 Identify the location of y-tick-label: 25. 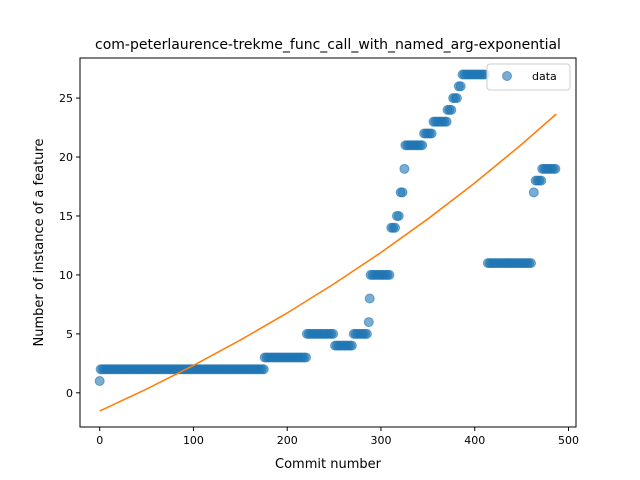
(66, 98).